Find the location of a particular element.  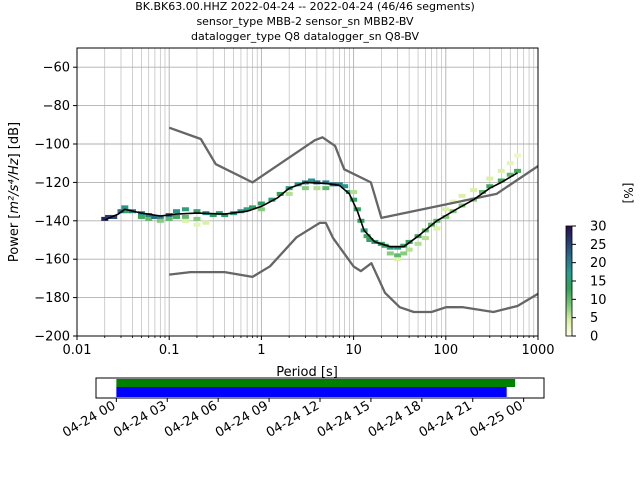

colorbar-label: [%] is located at coordinates (628, 193).